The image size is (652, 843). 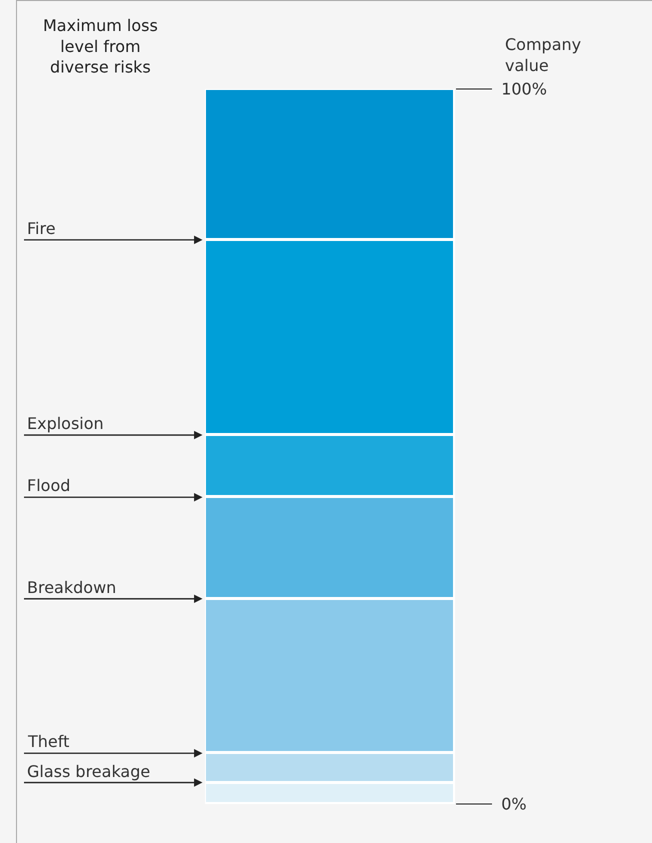 I want to click on y-tick-label: 100%, so click(x=524, y=89).